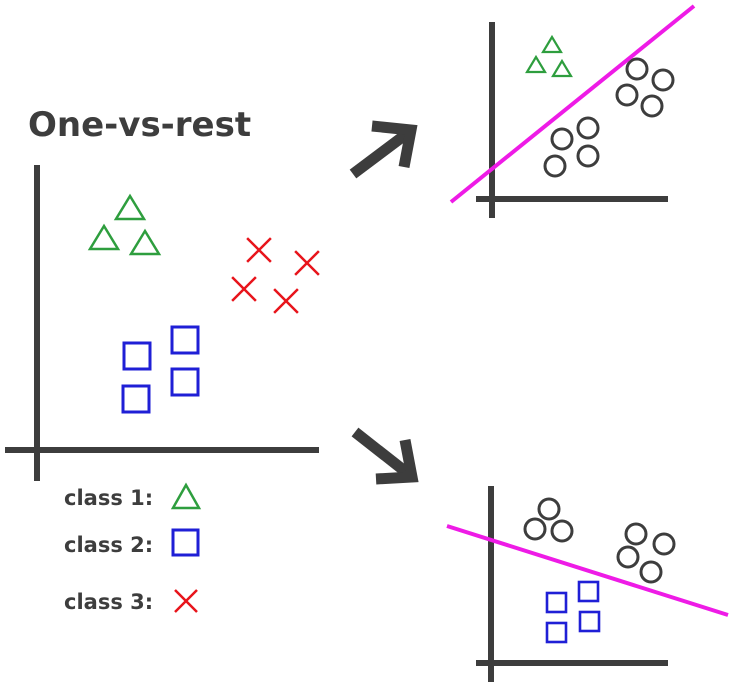 The width and height of the screenshot is (736, 696). What do you see at coordinates (549, 56) in the screenshot?
I see `top-class1-triangles` at bounding box center [549, 56].